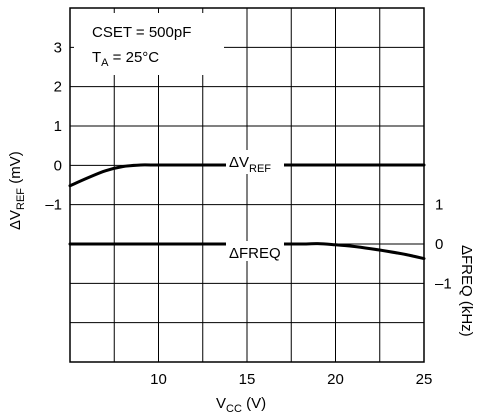 The image size is (477, 415). I want to click on y-left-tick-label: 2, so click(58, 87).